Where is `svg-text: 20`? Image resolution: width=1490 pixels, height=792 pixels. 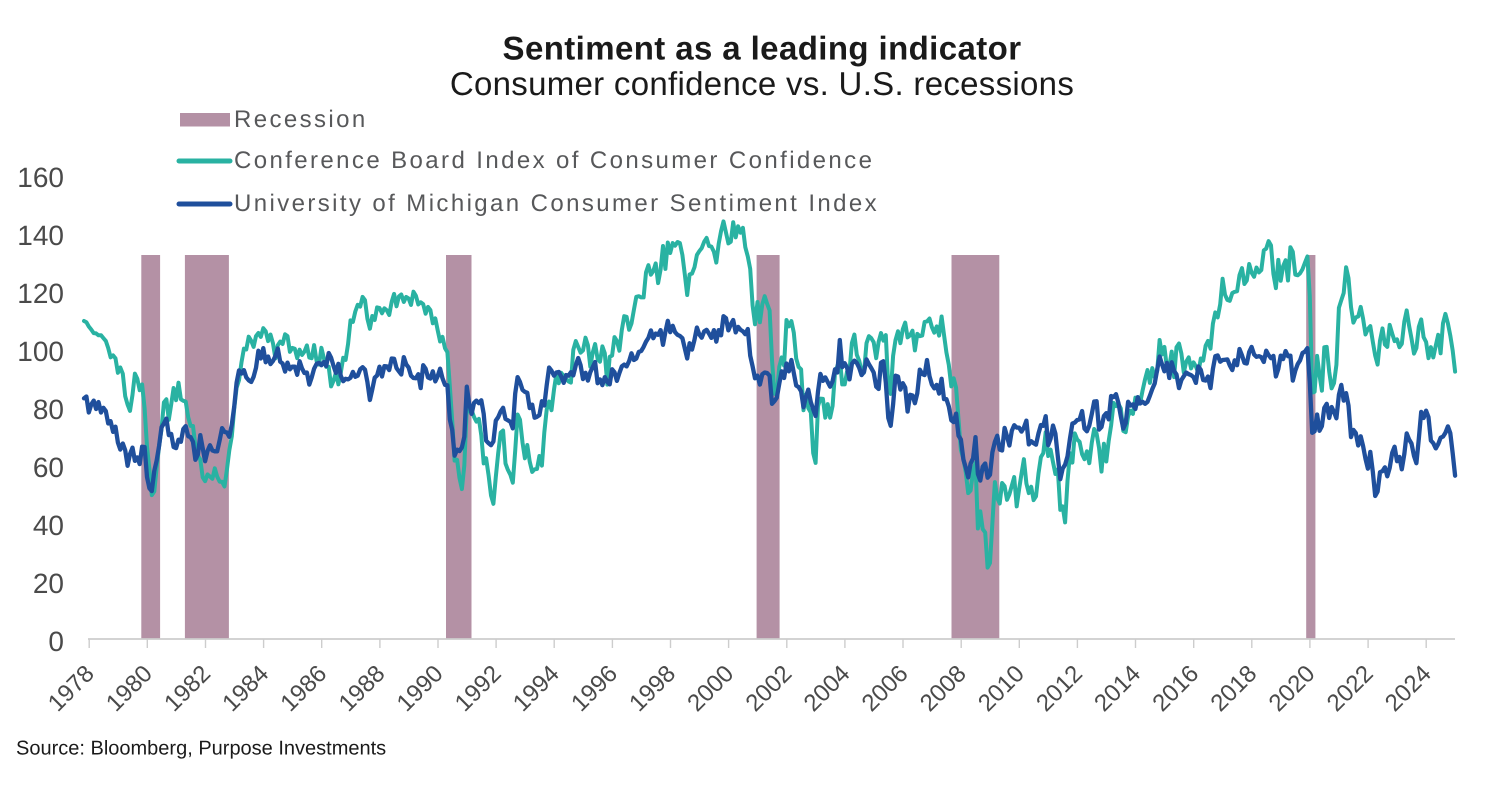 svg-text: 20 is located at coordinates (48, 583).